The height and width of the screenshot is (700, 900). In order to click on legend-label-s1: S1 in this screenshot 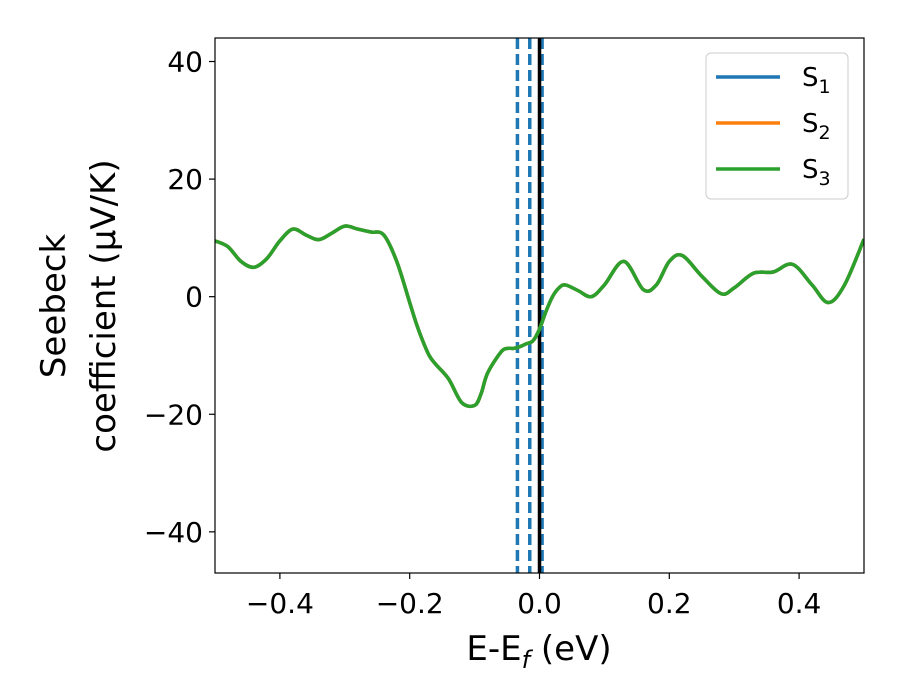, I will do `click(816, 80)`.